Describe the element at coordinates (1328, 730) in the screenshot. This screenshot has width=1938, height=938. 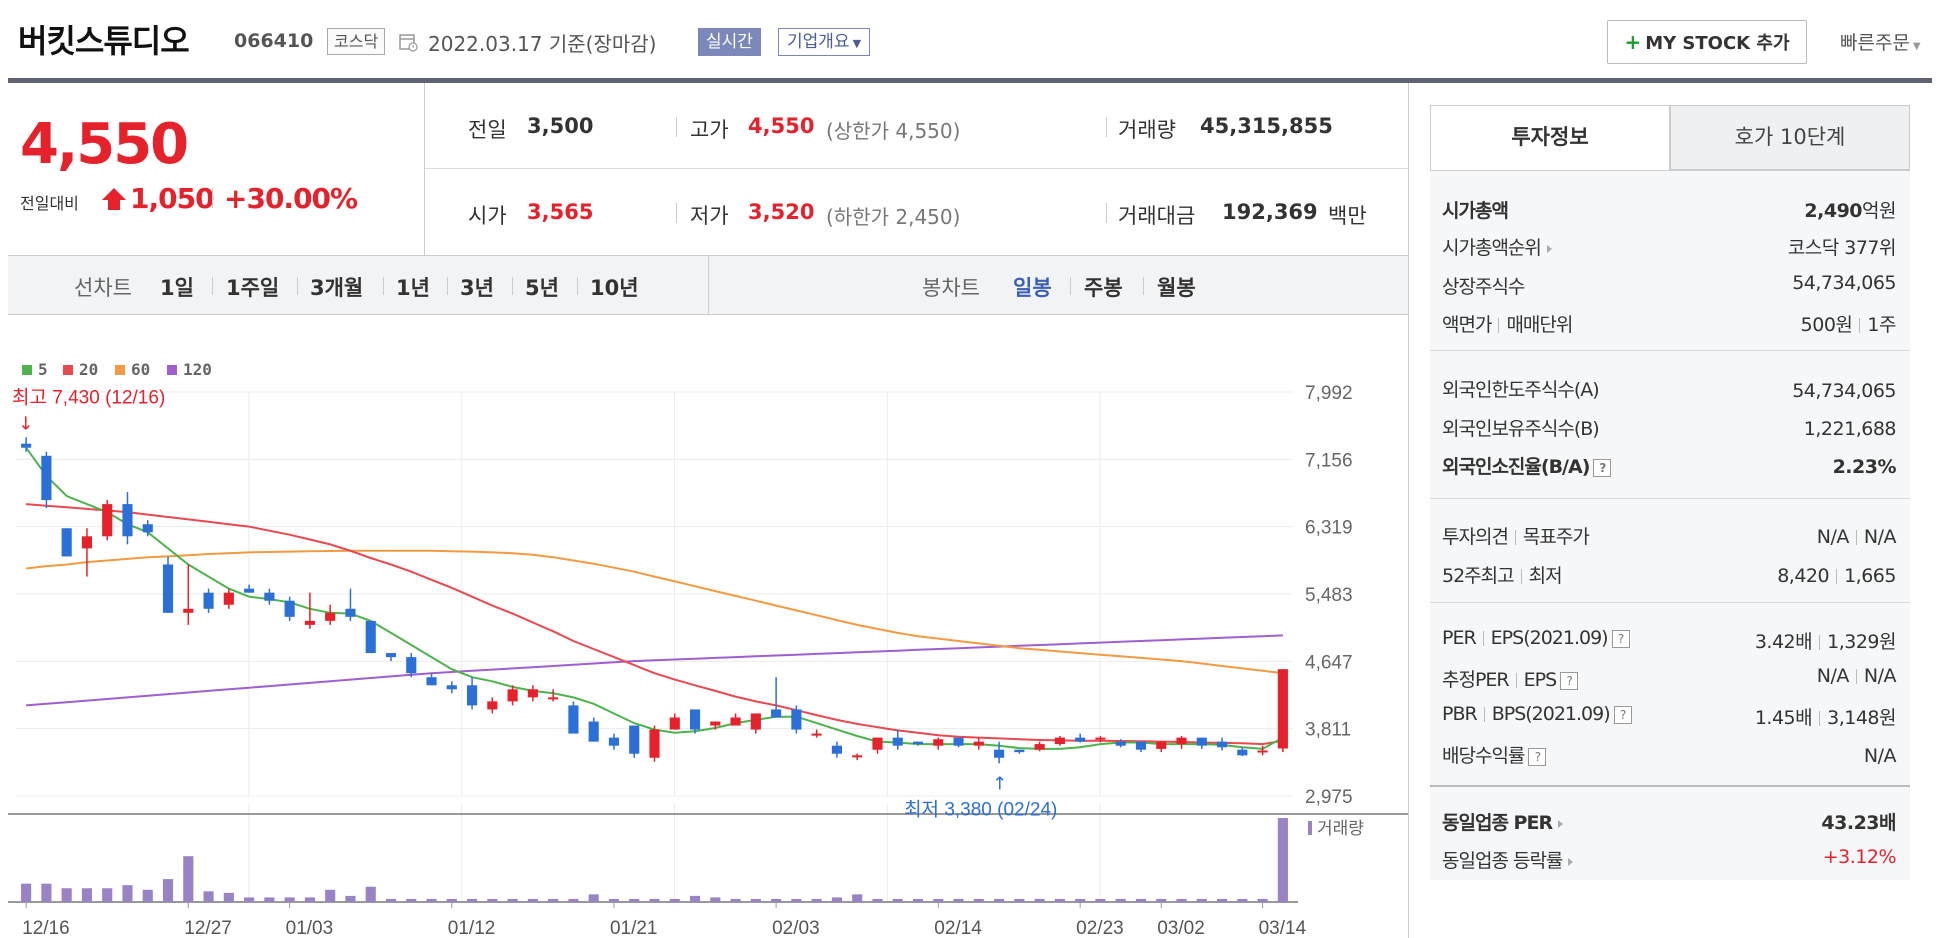
I see `y-tick-label: 3,811` at that location.